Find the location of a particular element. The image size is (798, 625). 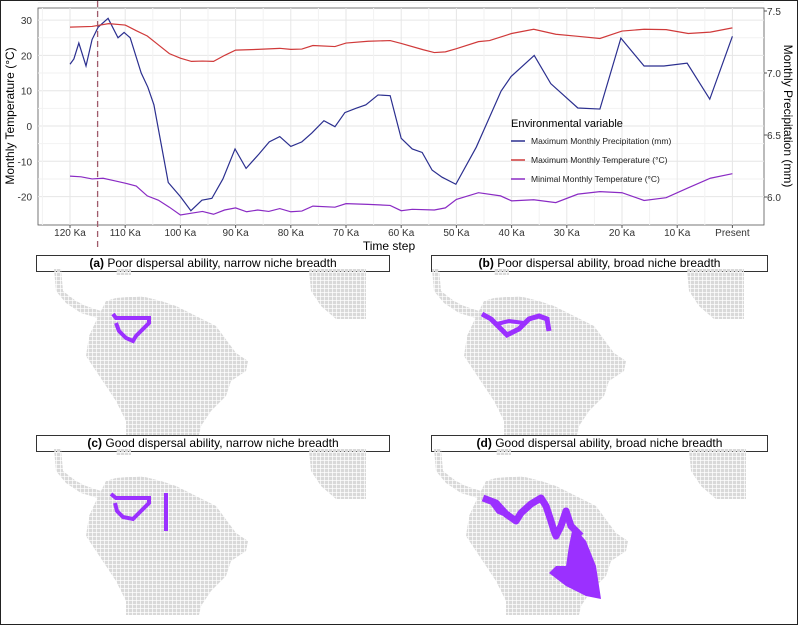

x-tick-label: 60 Ka is located at coordinates (401, 233).